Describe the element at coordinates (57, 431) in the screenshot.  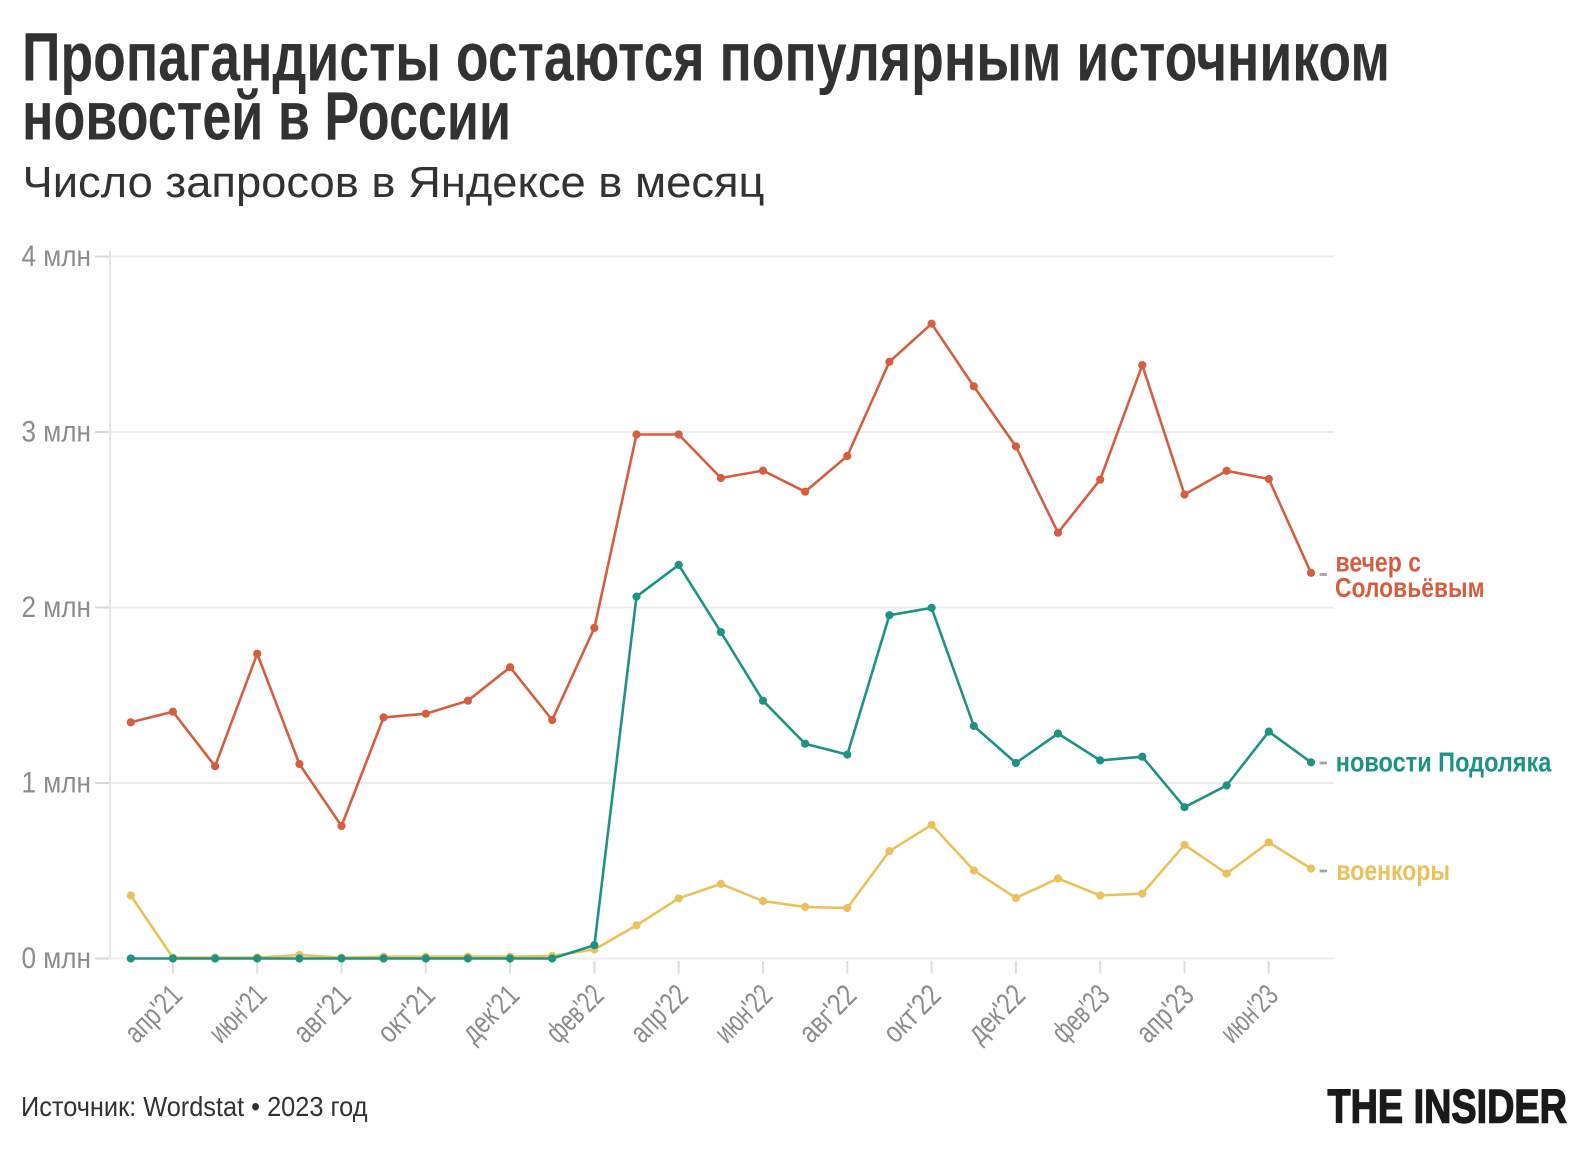
I see `svg-text: 3 млн` at that location.